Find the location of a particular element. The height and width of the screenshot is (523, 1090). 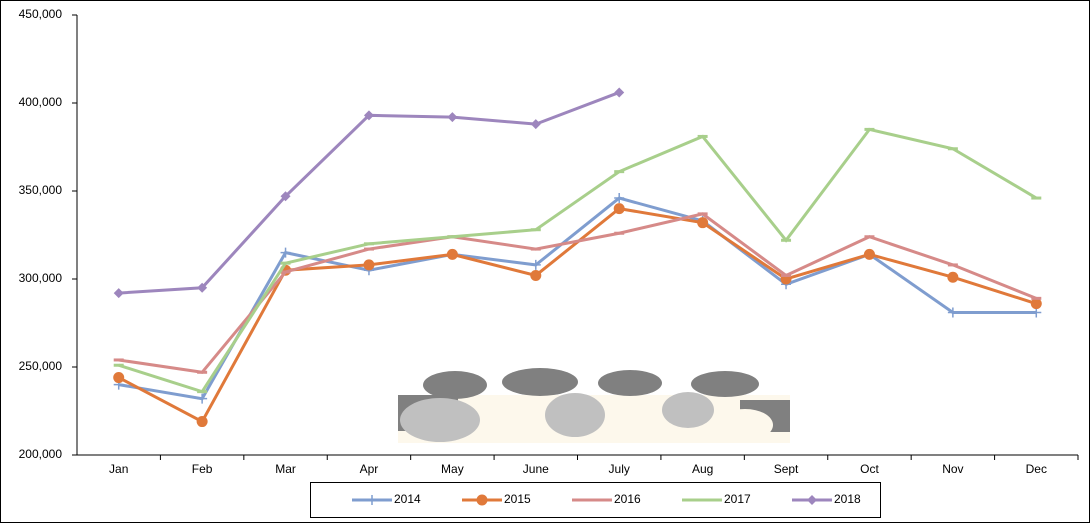

legend-label: 2016 is located at coordinates (627, 499).